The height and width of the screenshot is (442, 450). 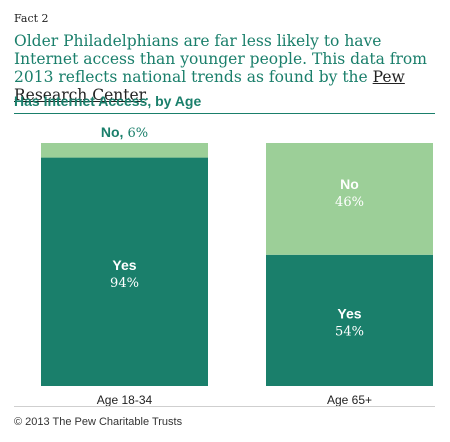 I want to click on label-yes-name-1: Yes, so click(x=349, y=313).